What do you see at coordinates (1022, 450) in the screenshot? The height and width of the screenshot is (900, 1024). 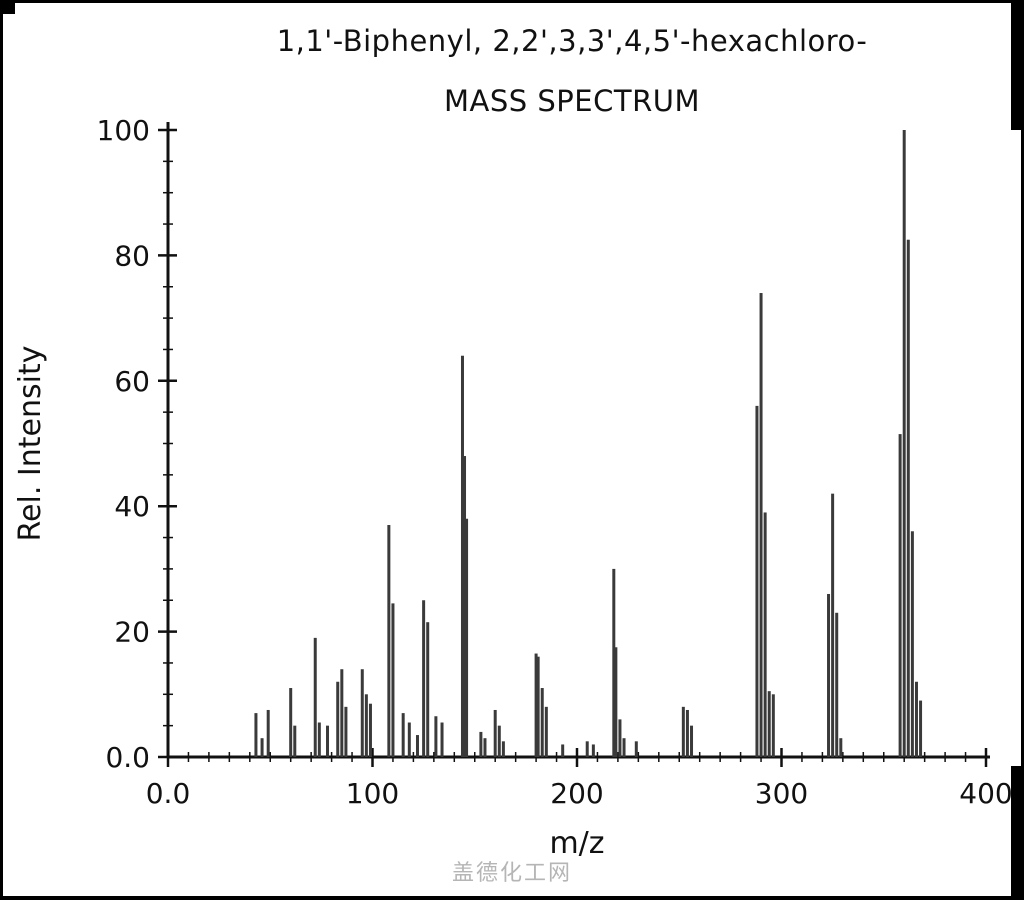 I see `frame-edge-right` at bounding box center [1022, 450].